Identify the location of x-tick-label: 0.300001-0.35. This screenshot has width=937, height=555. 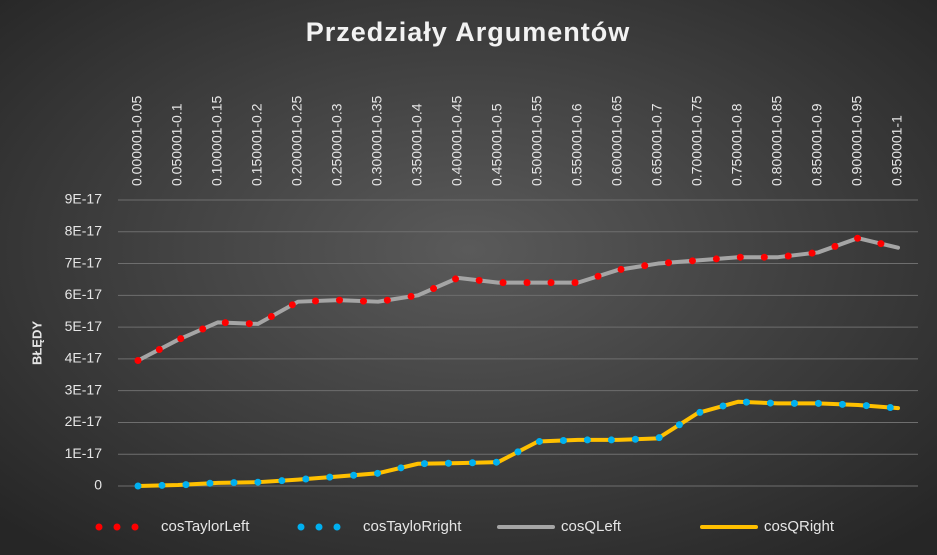
(377, 140).